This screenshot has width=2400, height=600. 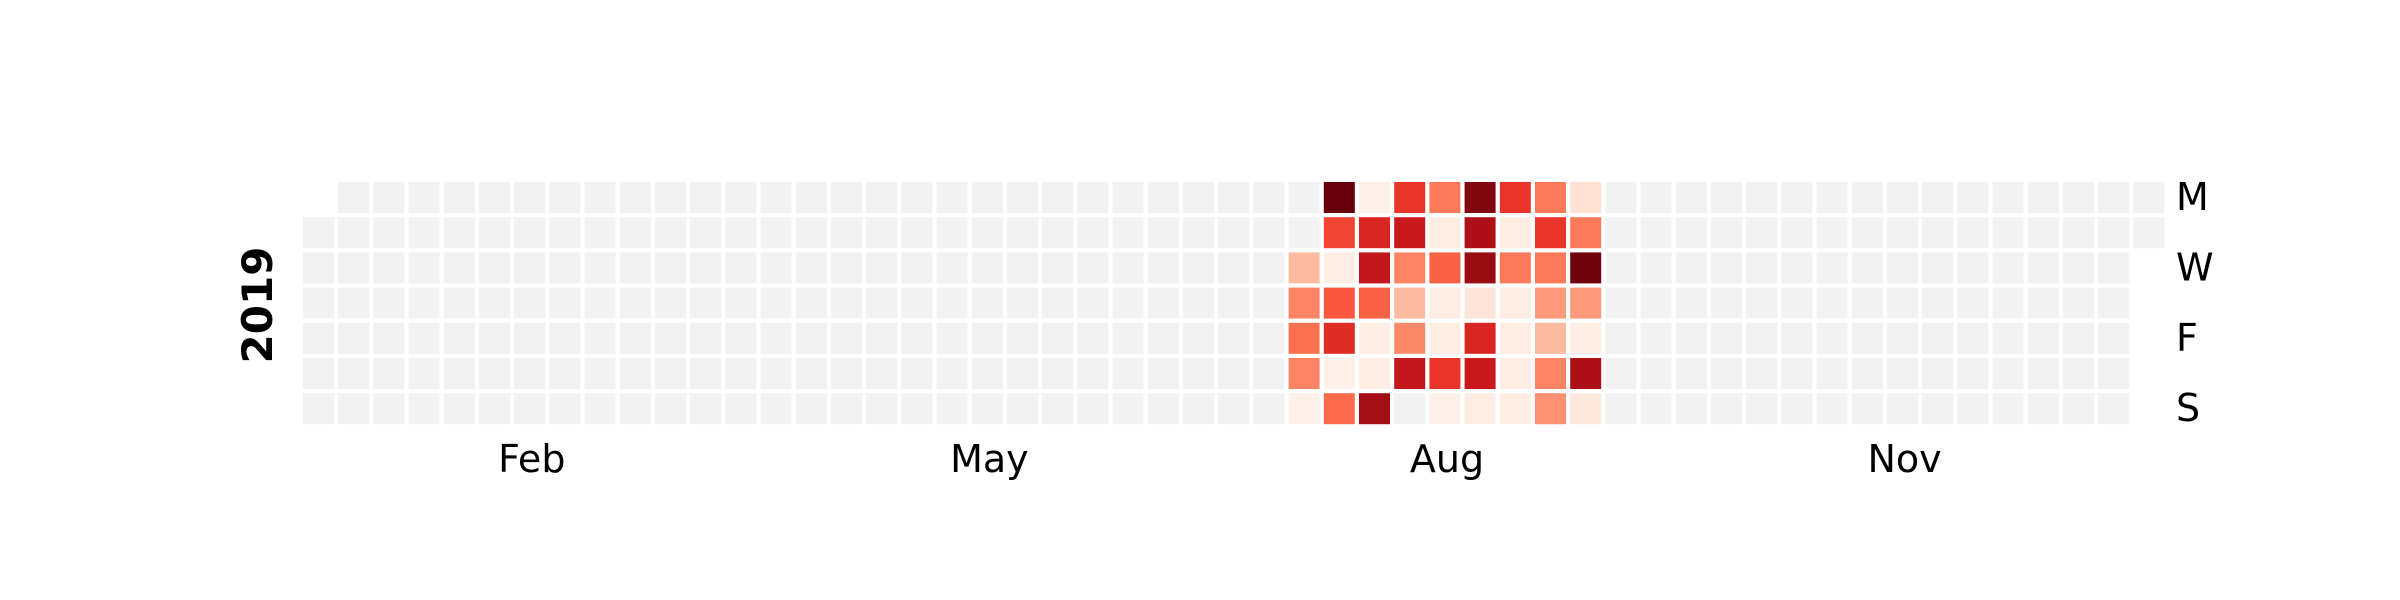 What do you see at coordinates (2192, 197) in the screenshot?
I see `weekday-label: M` at bounding box center [2192, 197].